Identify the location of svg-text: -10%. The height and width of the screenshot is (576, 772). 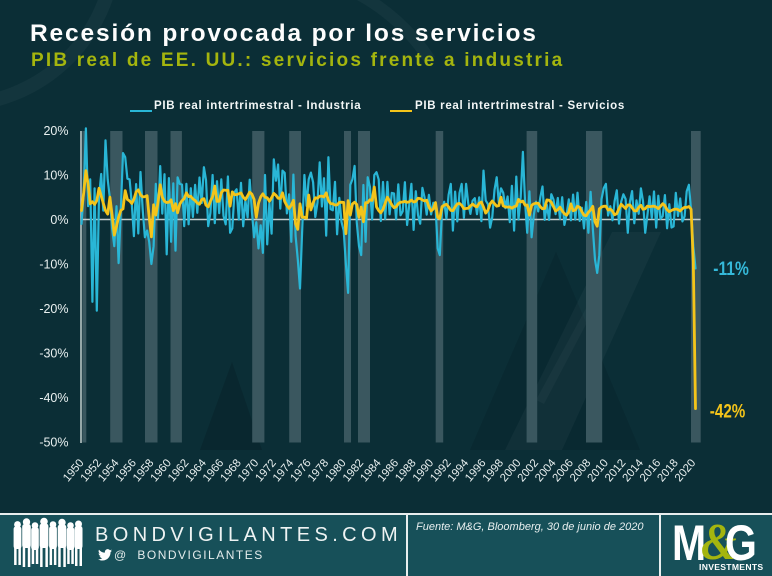
(53, 264).